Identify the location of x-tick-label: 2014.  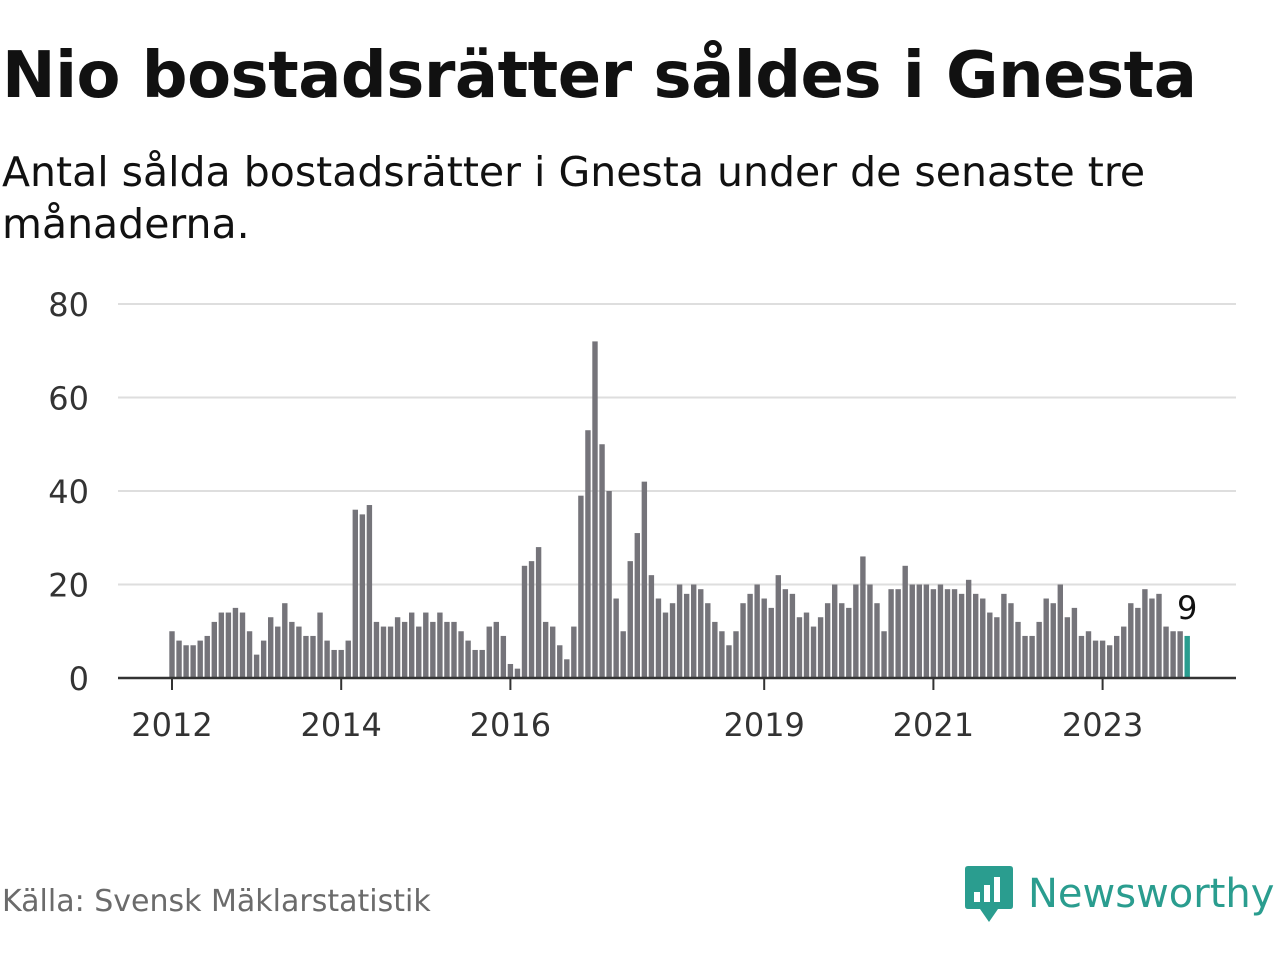
(340, 725).